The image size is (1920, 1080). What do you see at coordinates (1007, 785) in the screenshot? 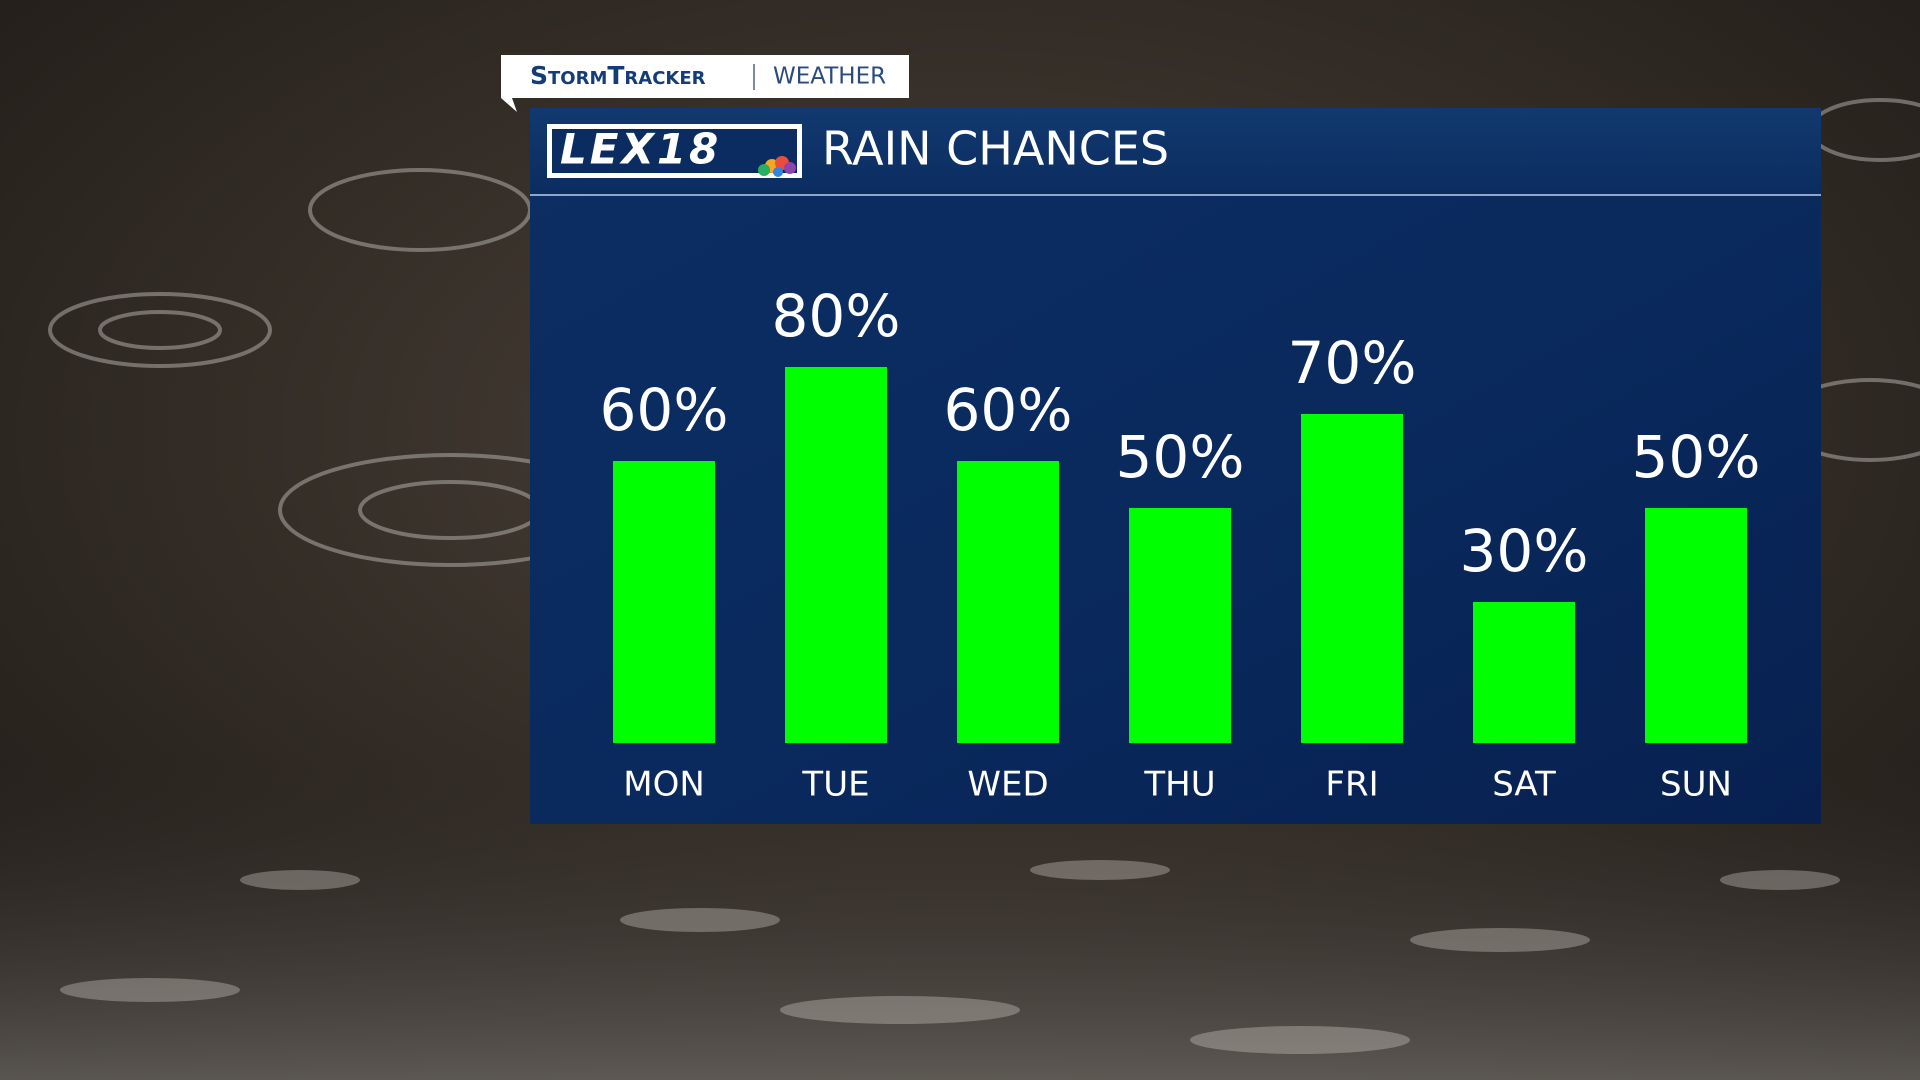
I see `x-tick-label: WED` at bounding box center [1007, 785].